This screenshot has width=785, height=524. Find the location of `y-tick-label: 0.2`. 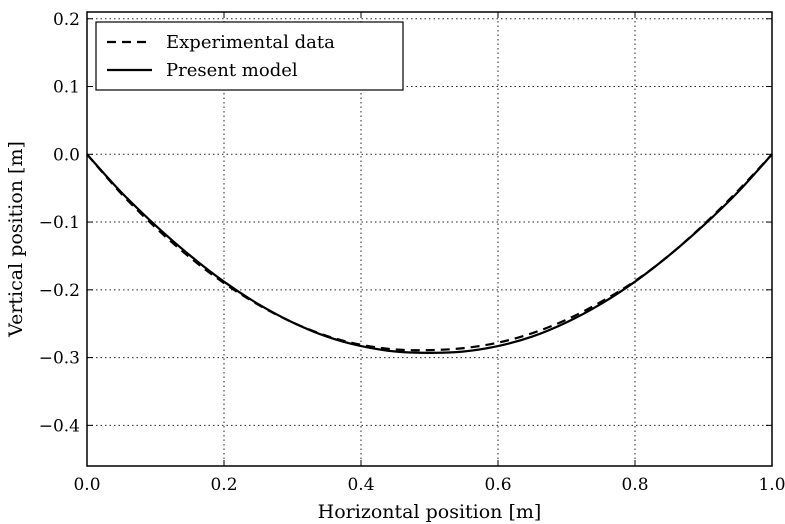

y-tick-label: 0.2 is located at coordinates (66, 20).